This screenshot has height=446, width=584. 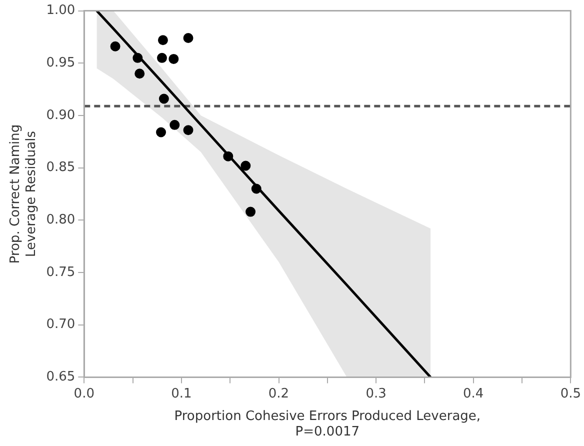 I want to click on x-tick-label: 0.4, so click(x=473, y=394).